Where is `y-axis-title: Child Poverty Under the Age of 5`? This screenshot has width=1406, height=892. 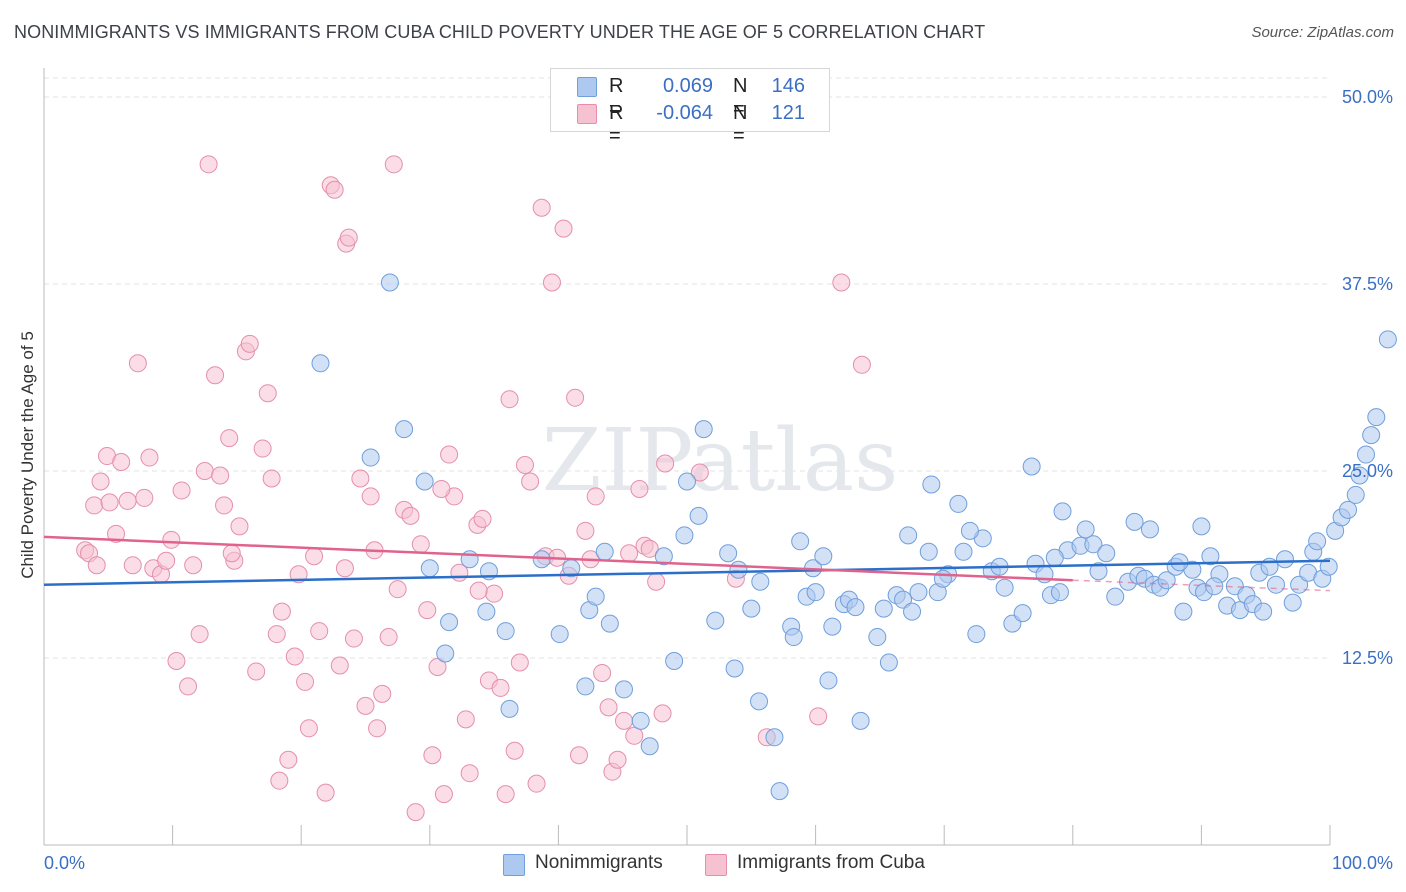 y-axis-title: Child Poverty Under the Age of 5 is located at coordinates (27, 455).